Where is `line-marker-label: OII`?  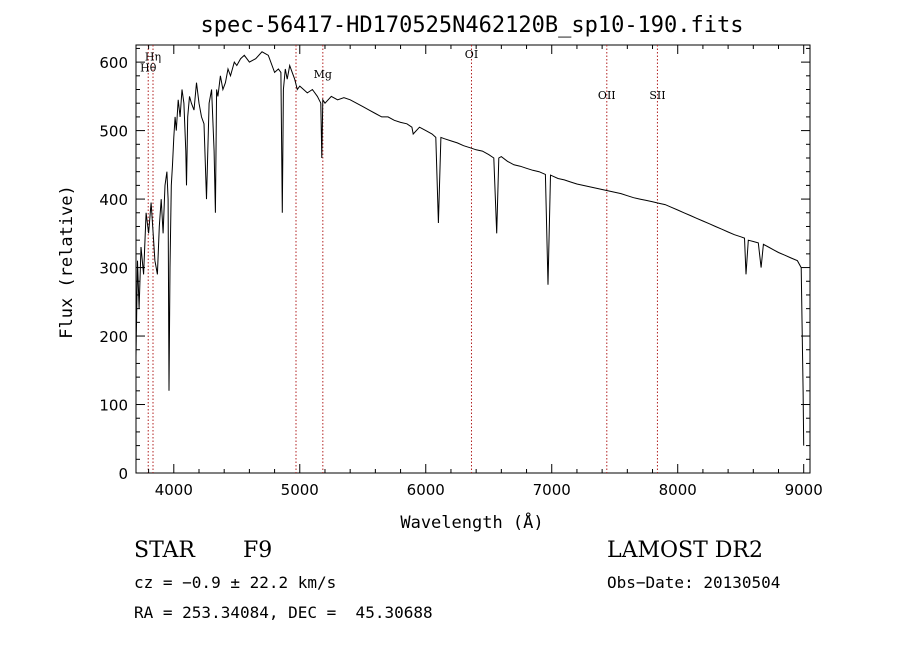 line-marker-label: OII is located at coordinates (607, 95).